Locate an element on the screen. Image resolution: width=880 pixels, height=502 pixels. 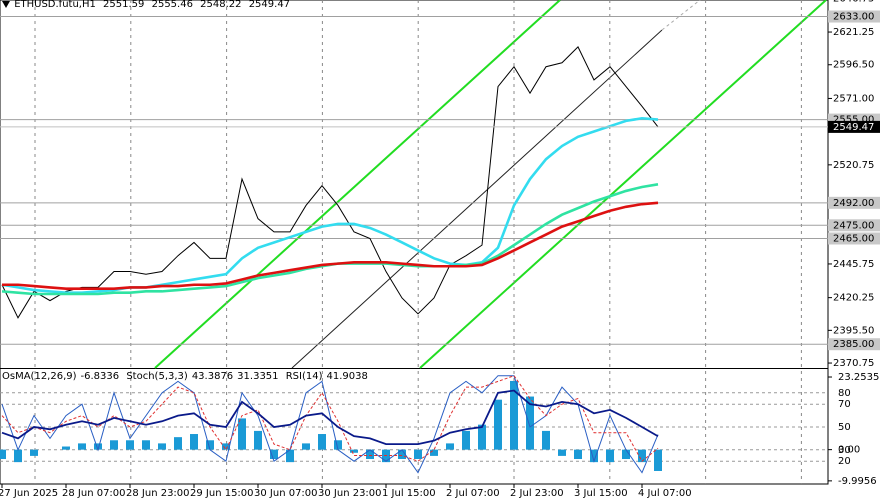
channel-extension is located at coordinates (681, 15).